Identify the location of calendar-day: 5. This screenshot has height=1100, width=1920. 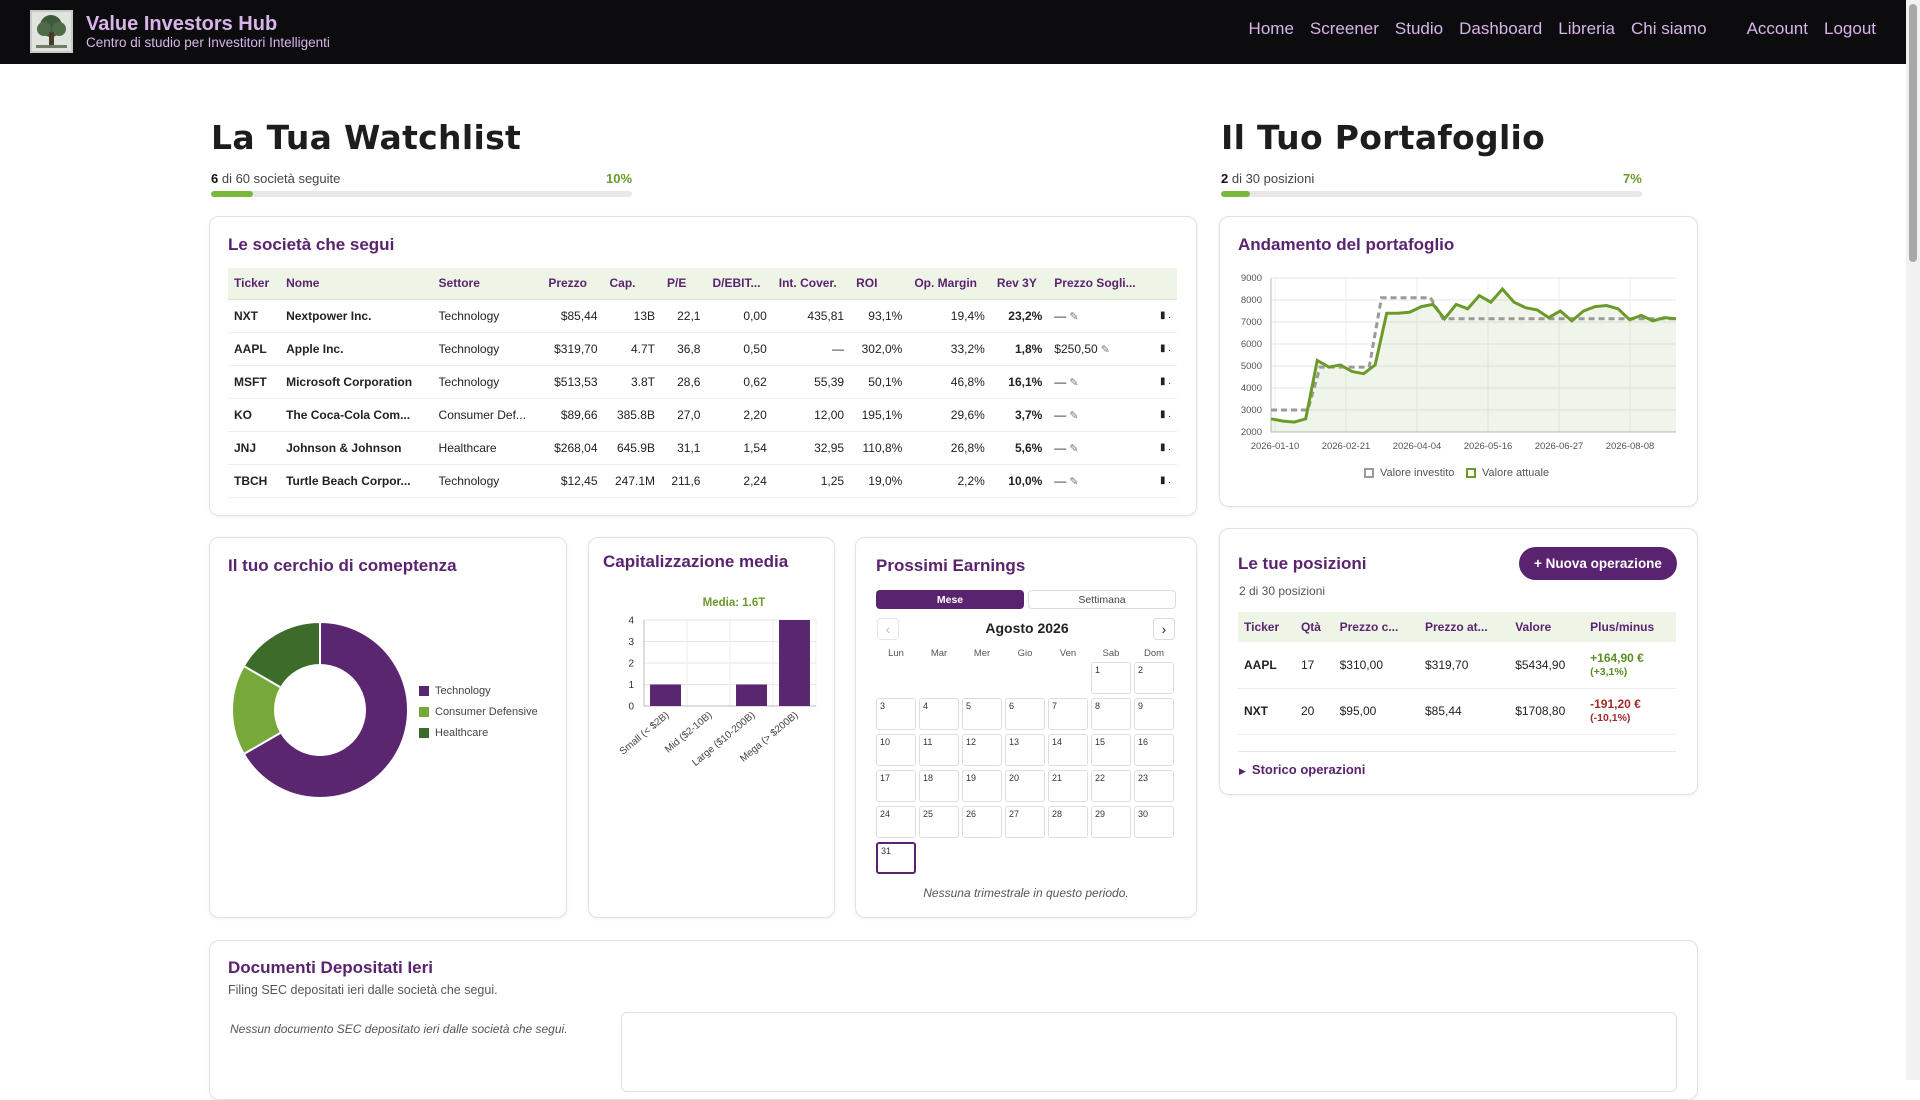
(982, 714).